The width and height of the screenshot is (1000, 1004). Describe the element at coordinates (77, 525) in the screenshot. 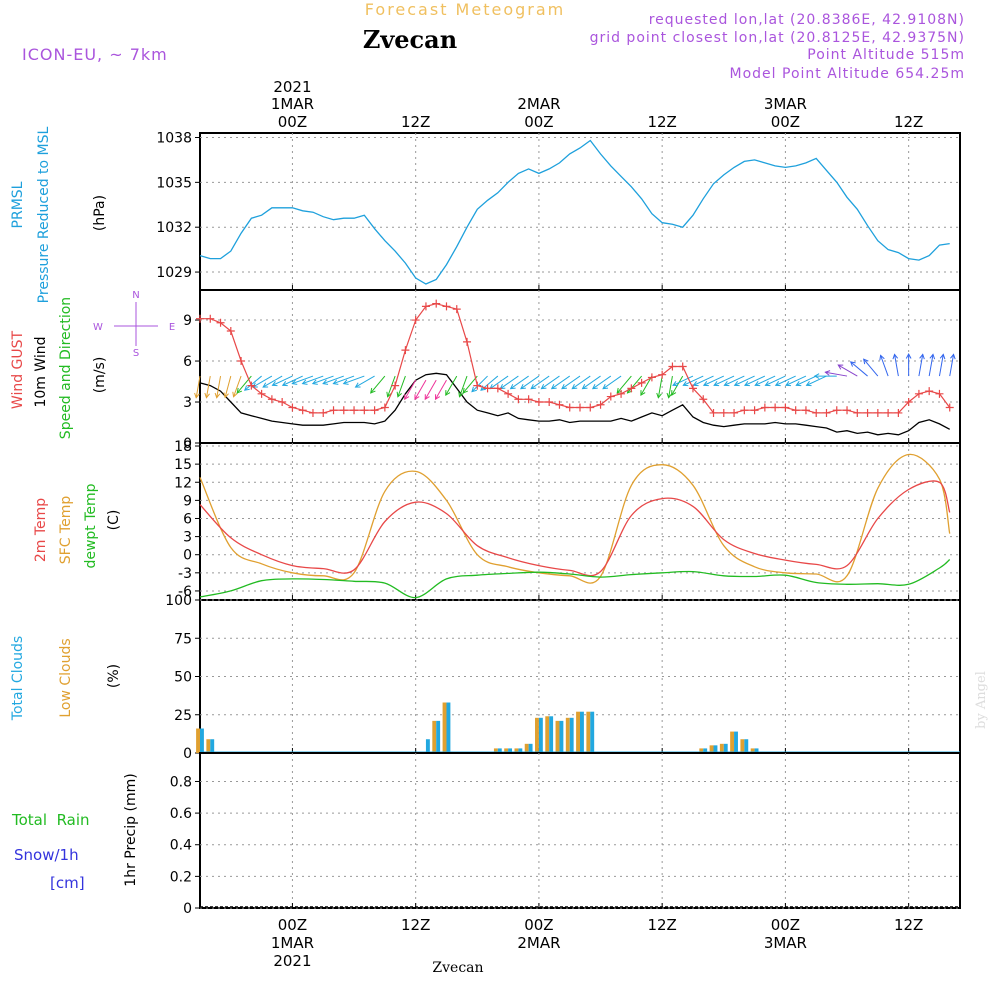

I see `temp-panel-labels: 2m Temp SFC Temp dewpt Temp (C)` at that location.